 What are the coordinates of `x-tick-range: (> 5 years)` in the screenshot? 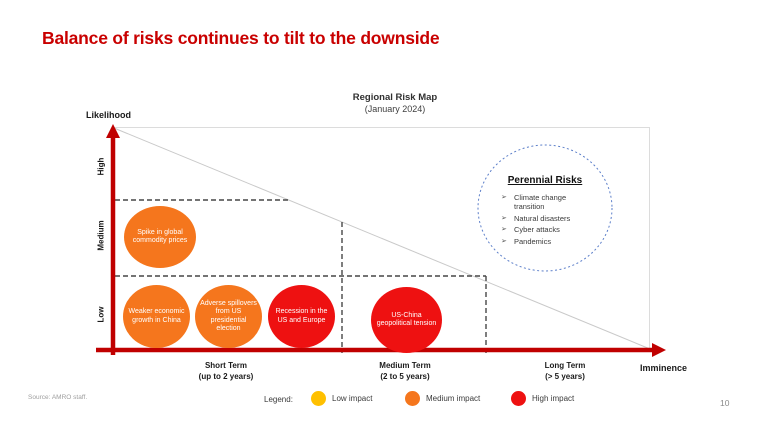 It's located at (565, 376).